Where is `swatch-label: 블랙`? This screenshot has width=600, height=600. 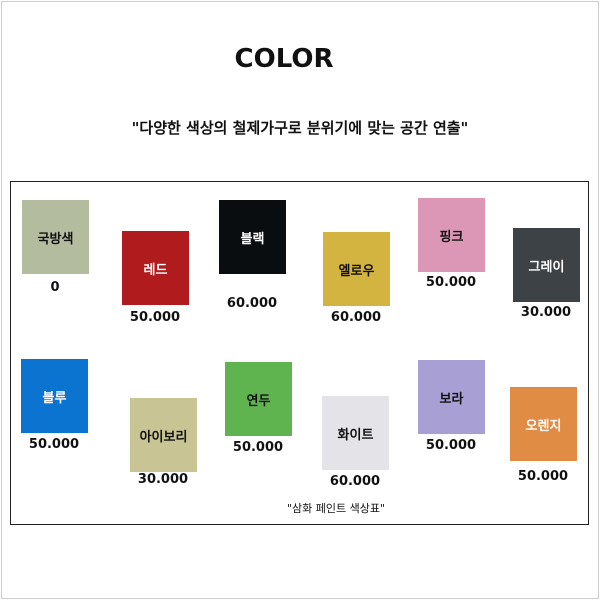 swatch-label: 블랙 is located at coordinates (252, 239).